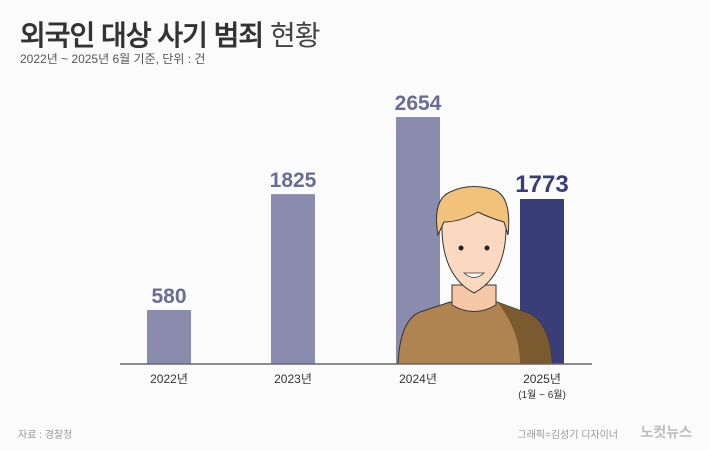 This screenshot has width=710, height=450. I want to click on bar-2022년, so click(169, 337).